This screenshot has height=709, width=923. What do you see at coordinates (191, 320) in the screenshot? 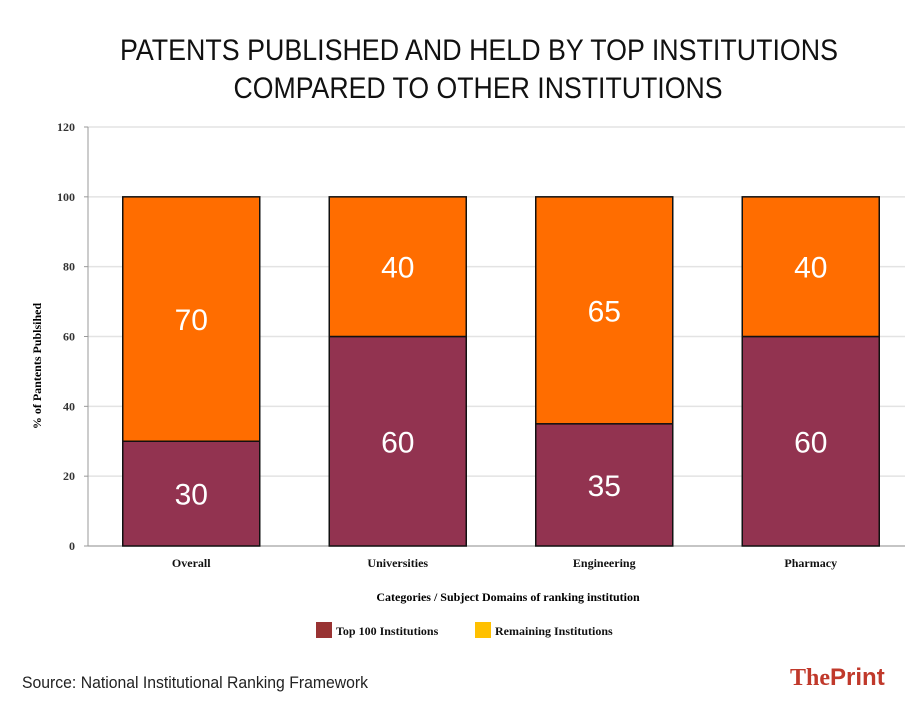
I see `data-label: 70` at bounding box center [191, 320].